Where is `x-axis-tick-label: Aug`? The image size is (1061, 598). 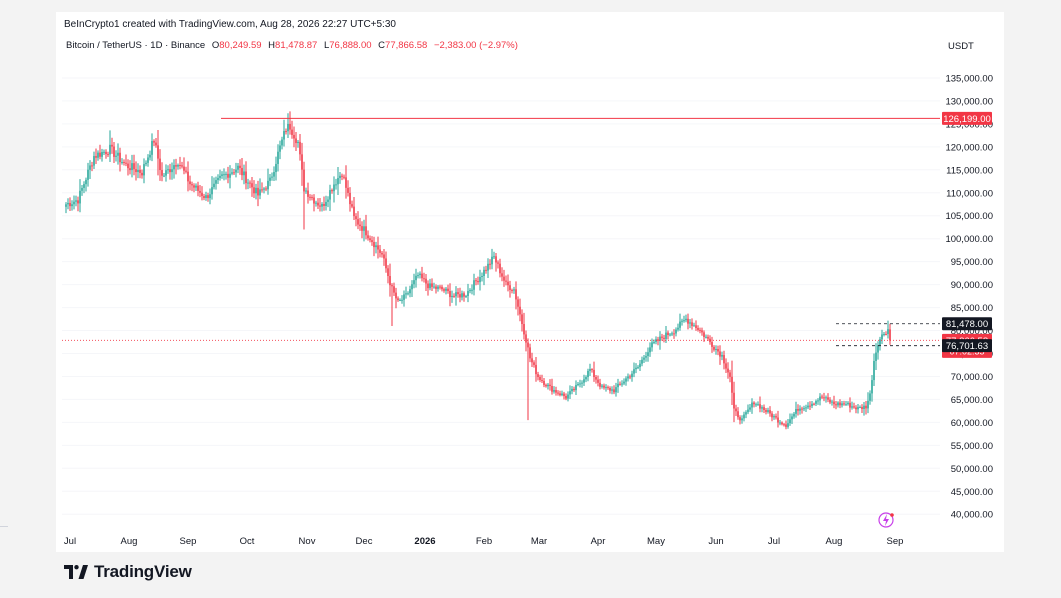 x-axis-tick-label: Aug is located at coordinates (129, 541).